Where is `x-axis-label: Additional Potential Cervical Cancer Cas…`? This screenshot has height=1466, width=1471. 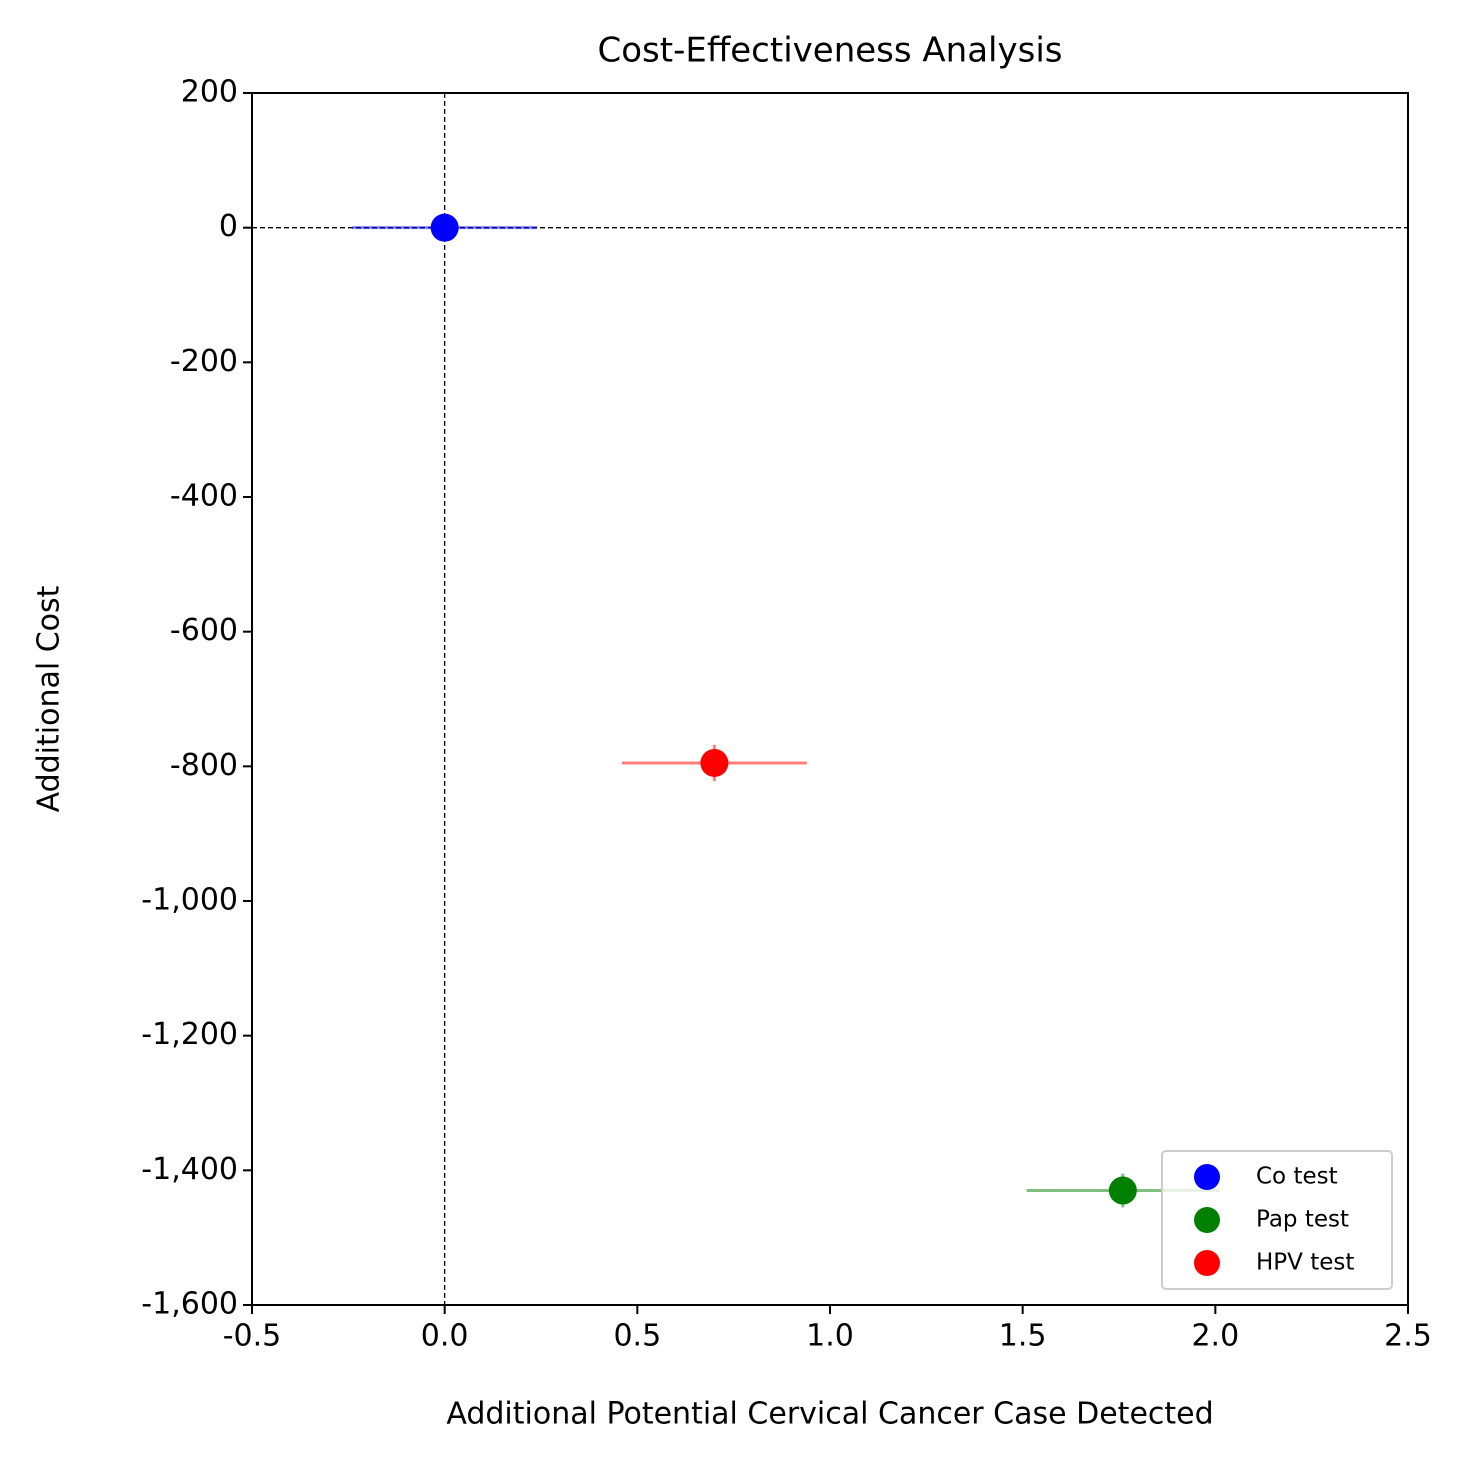 x-axis-label: Additional Potential Cervical Cancer Cas… is located at coordinates (829, 1414).